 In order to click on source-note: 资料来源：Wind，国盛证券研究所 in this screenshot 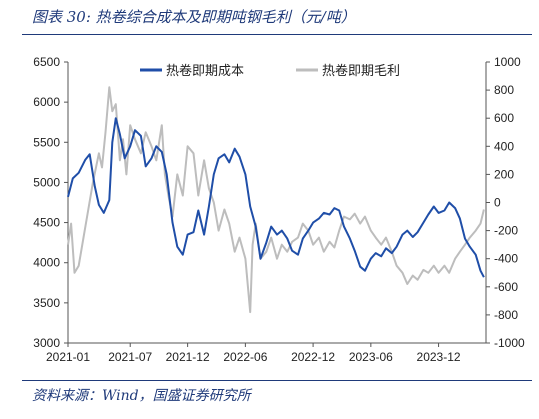, I will do `click(141, 396)`.